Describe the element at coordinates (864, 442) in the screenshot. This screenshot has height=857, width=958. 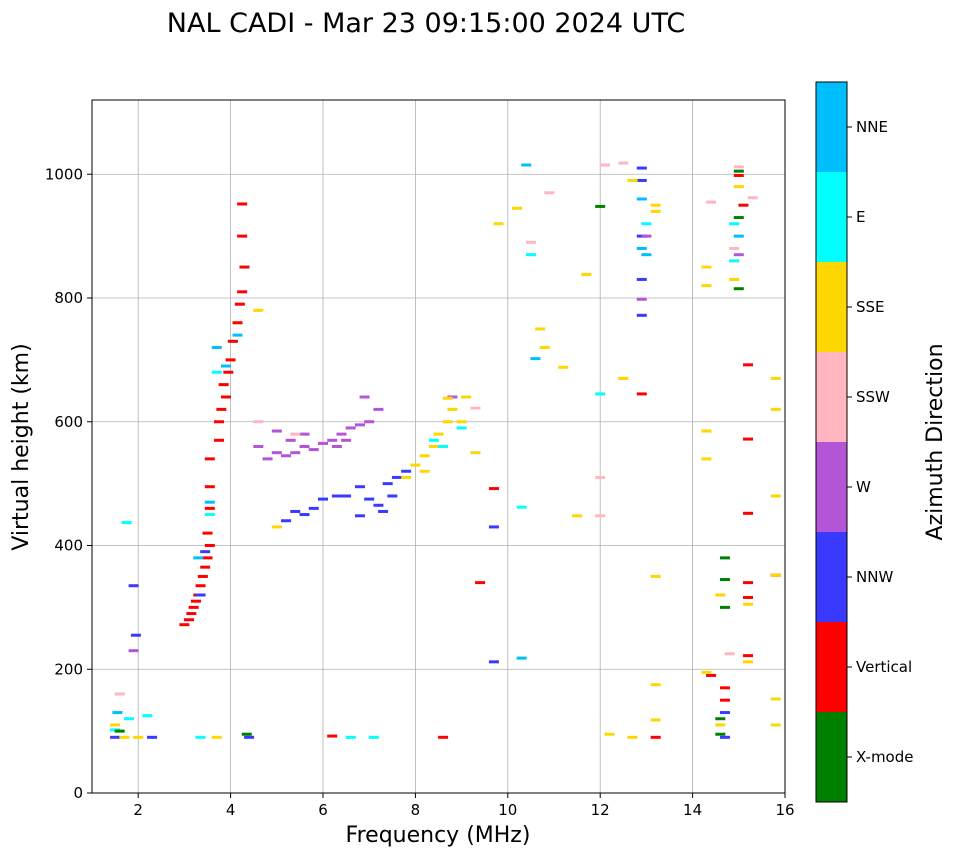
I see `azimuth-colorbar: X-mode Vertical NNW W SSW SSE E NNE` at that location.